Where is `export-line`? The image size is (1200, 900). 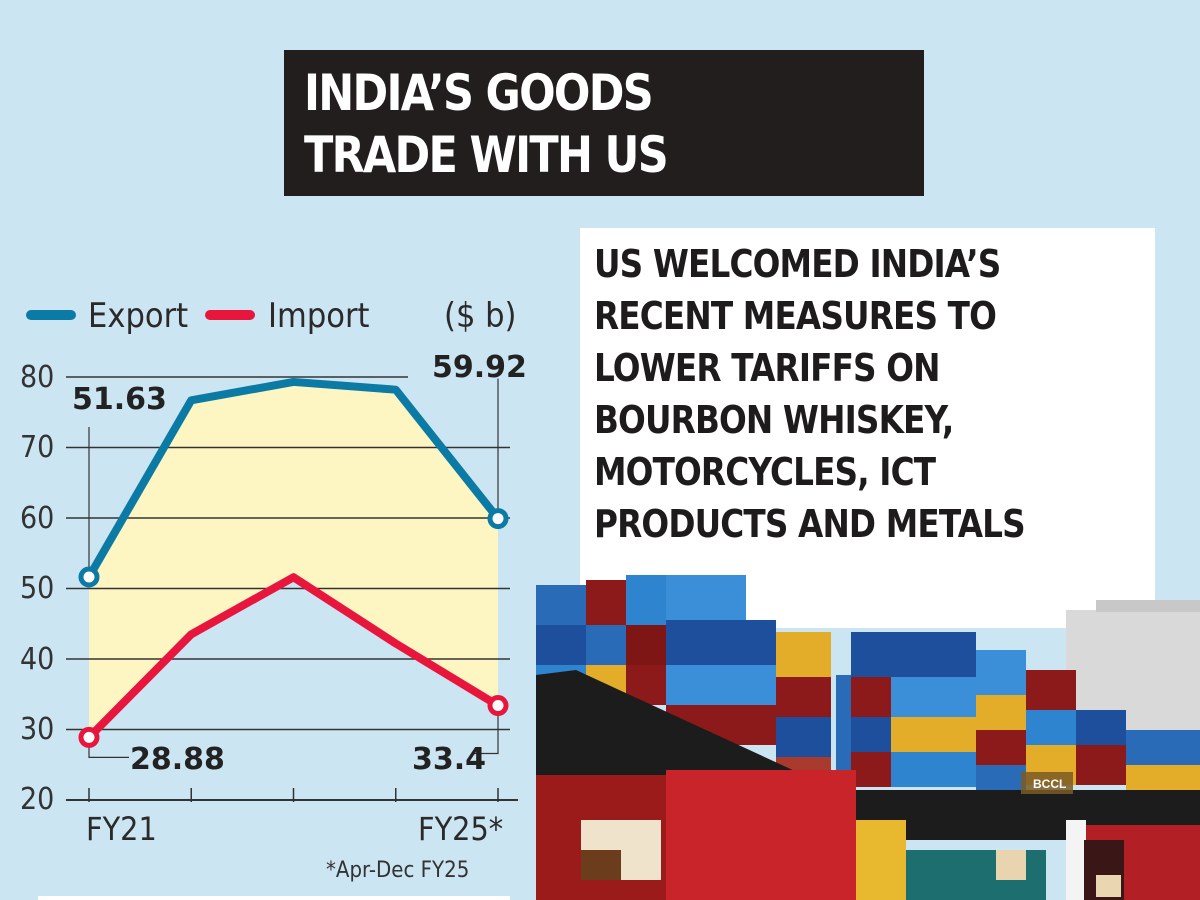 export-line is located at coordinates (293, 478).